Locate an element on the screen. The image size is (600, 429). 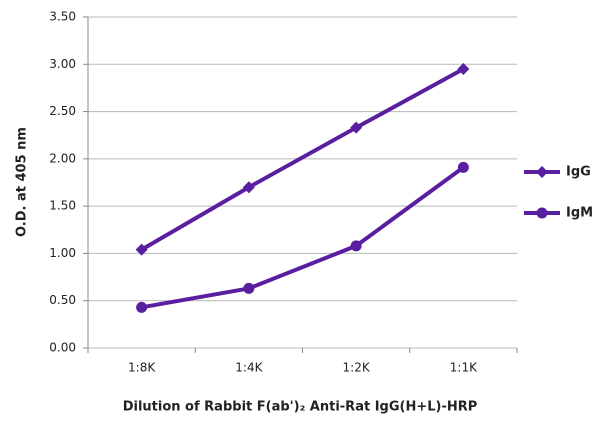
y-tick-label: 0.00 is located at coordinates (62, 348).